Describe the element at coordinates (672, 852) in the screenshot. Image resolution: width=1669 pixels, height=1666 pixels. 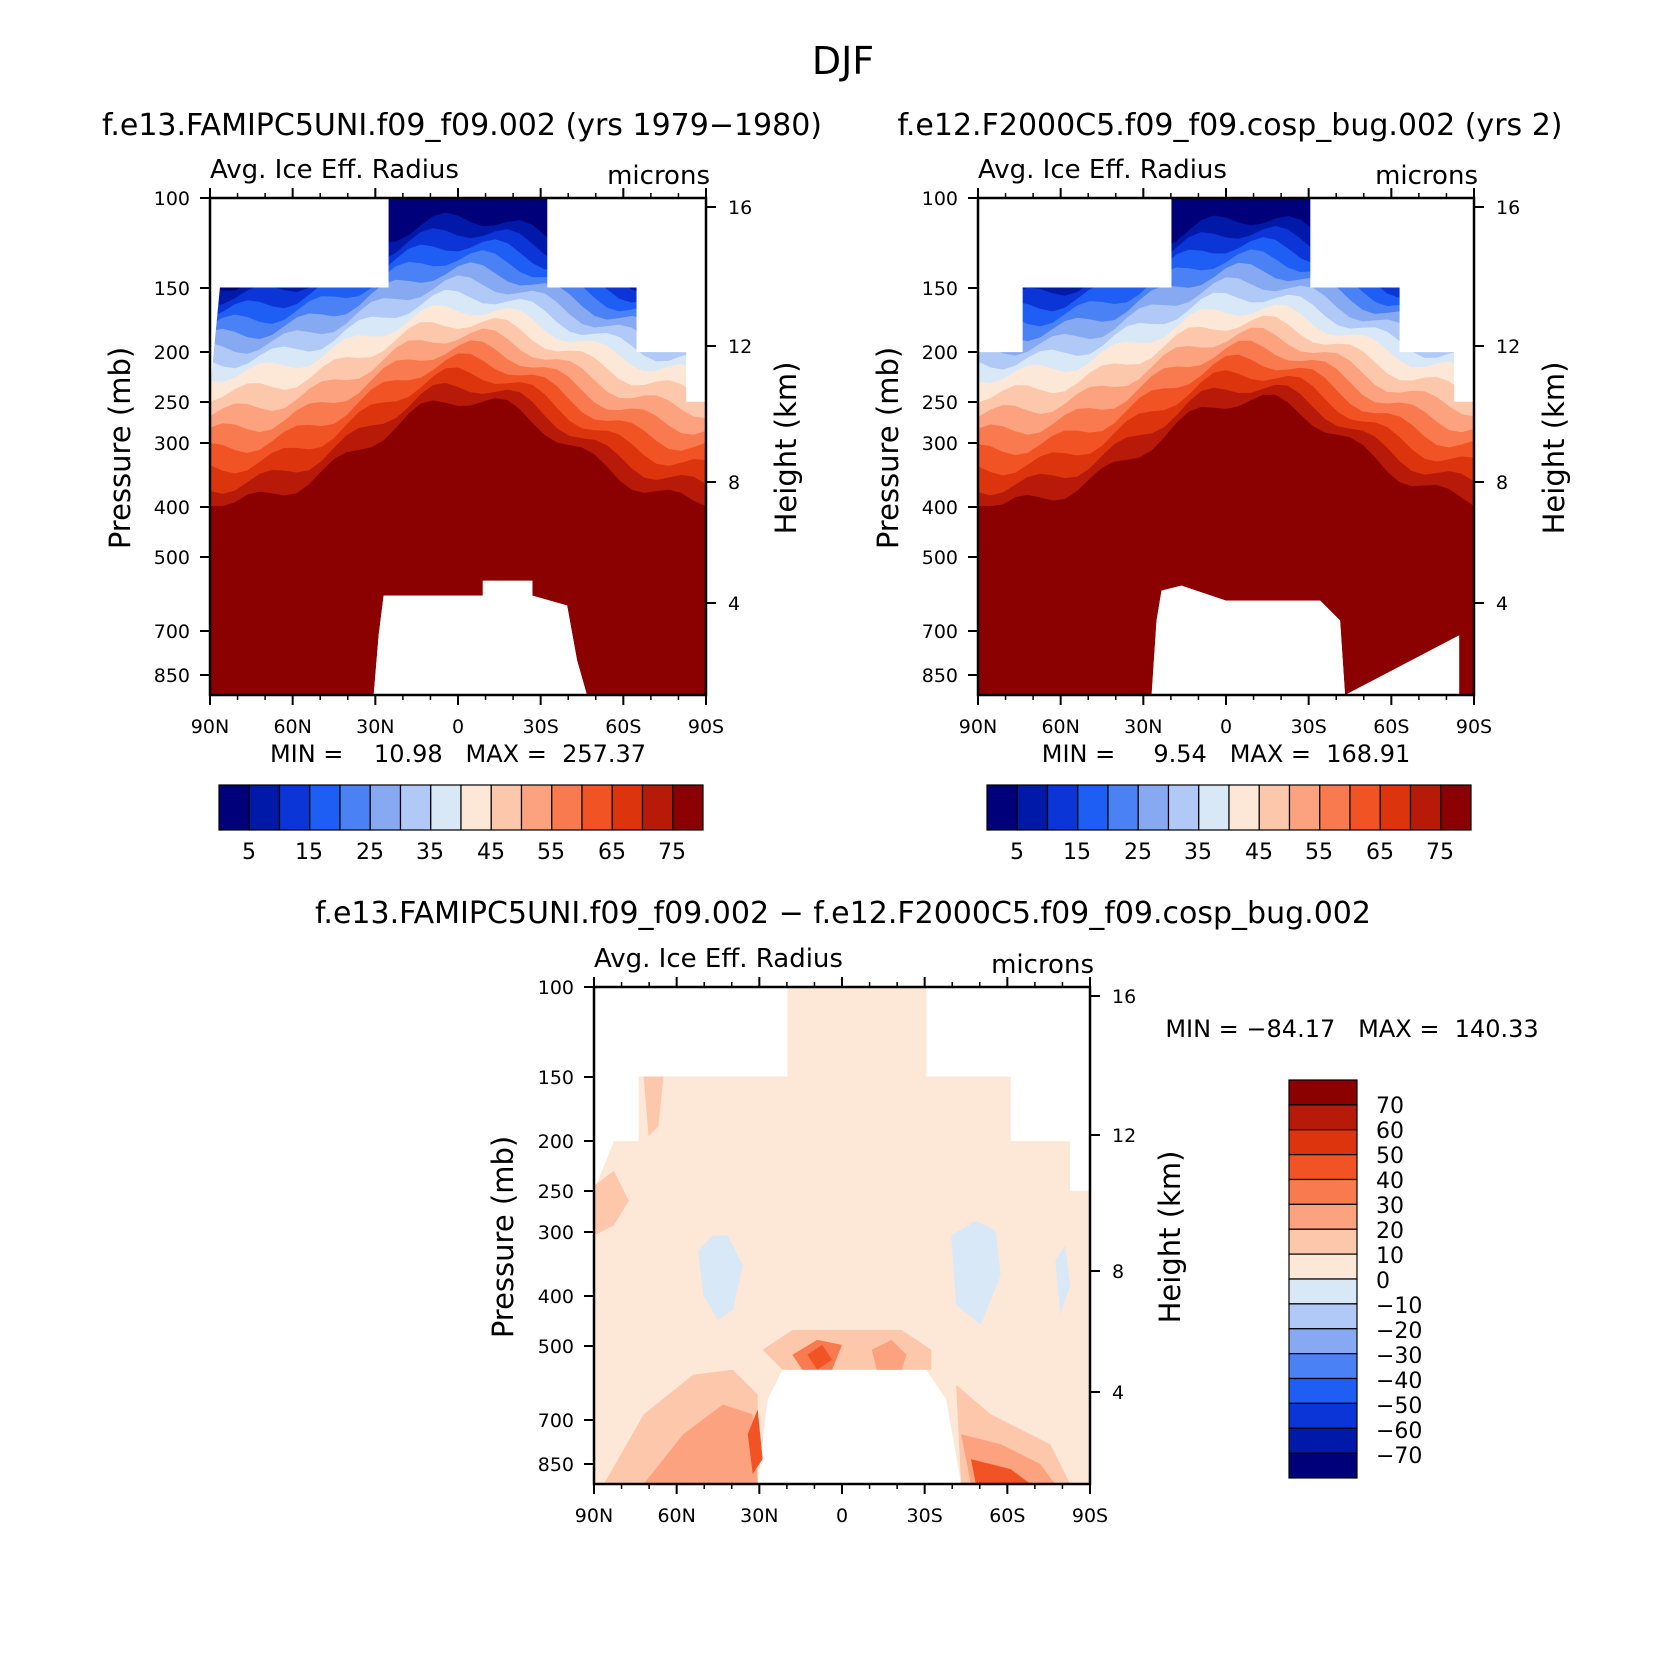
I see `colorbar-label: 75` at that location.